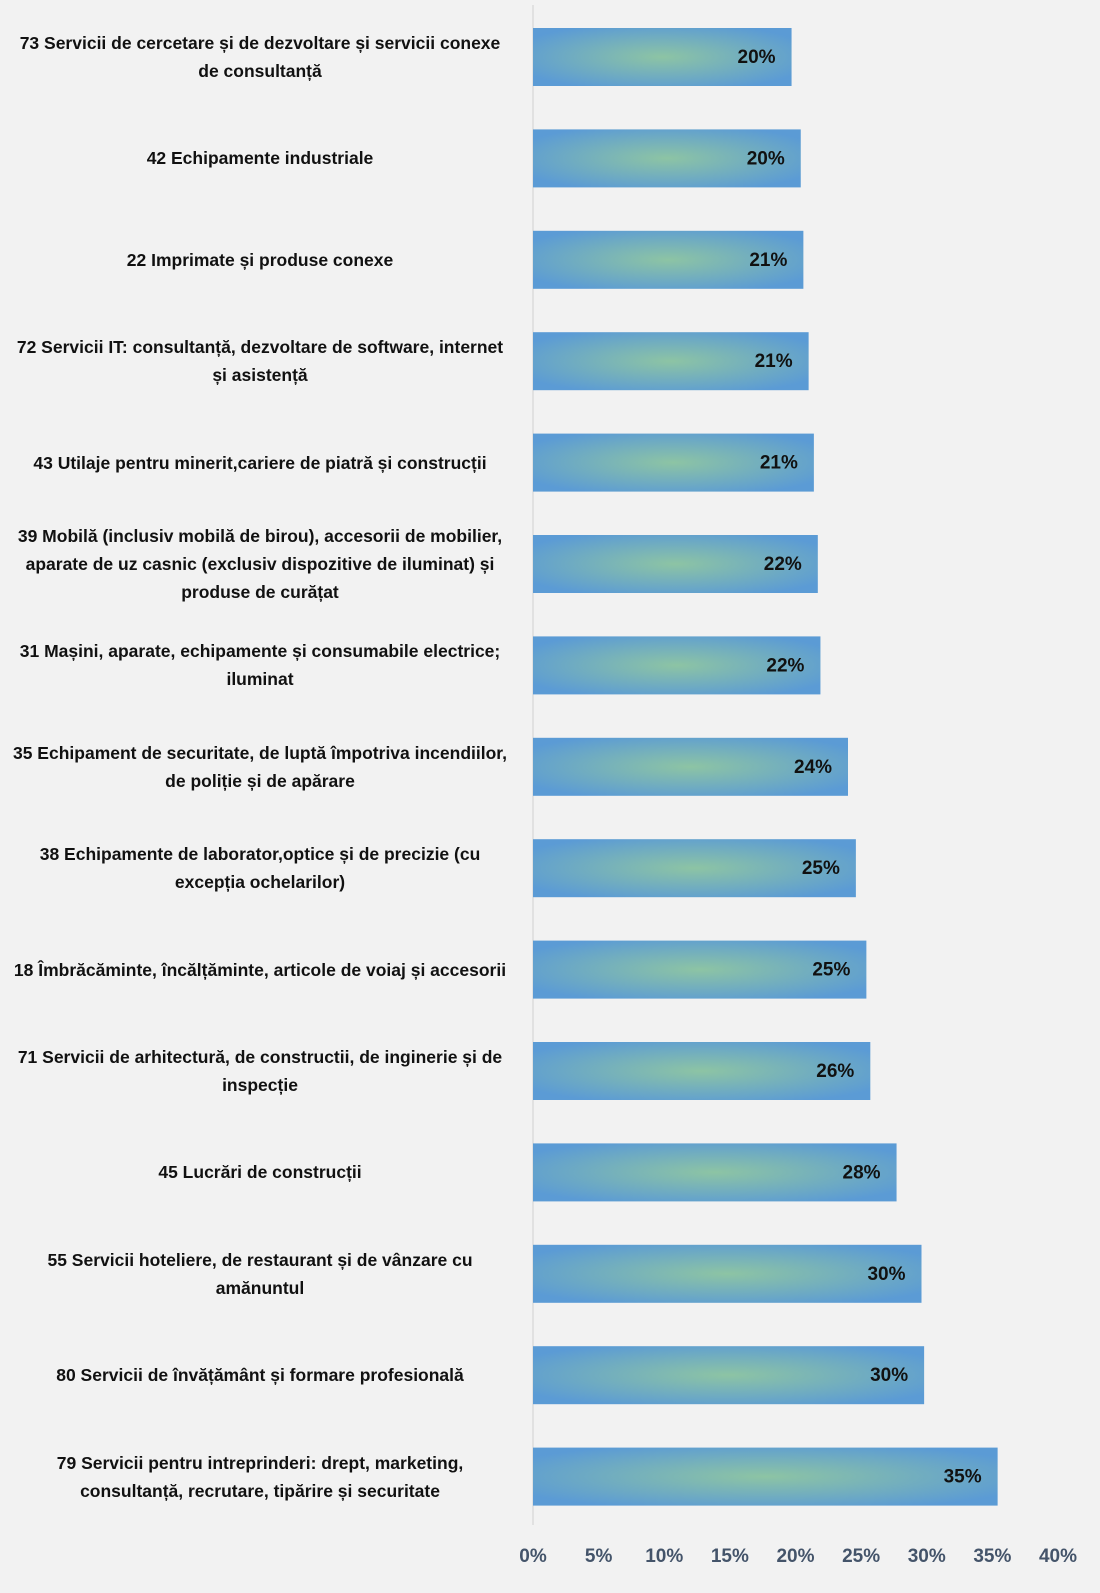  I want to click on data-label: 35%, so click(963, 1477).